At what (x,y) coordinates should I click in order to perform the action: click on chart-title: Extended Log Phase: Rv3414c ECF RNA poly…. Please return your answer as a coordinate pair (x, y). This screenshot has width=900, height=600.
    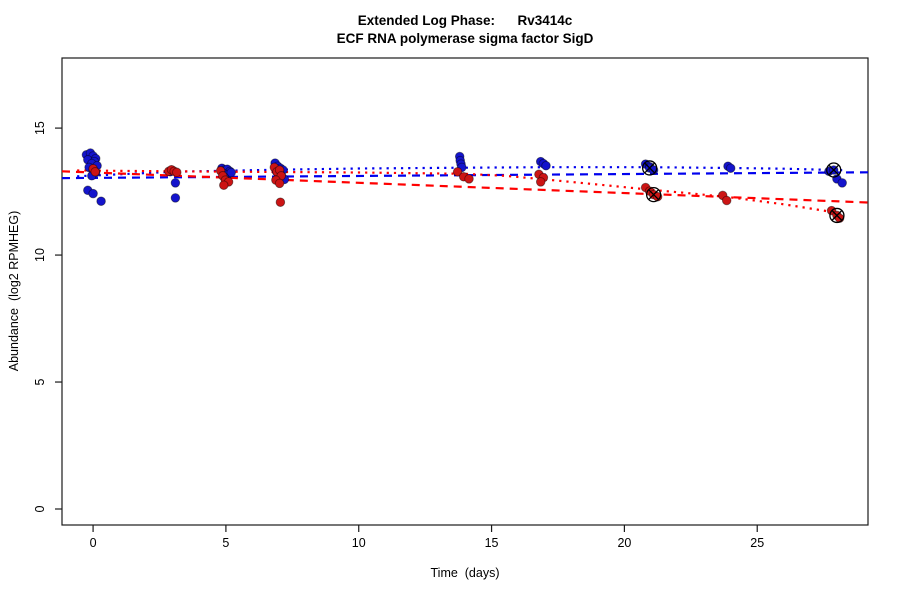
    Looking at the image, I should click on (465, 30).